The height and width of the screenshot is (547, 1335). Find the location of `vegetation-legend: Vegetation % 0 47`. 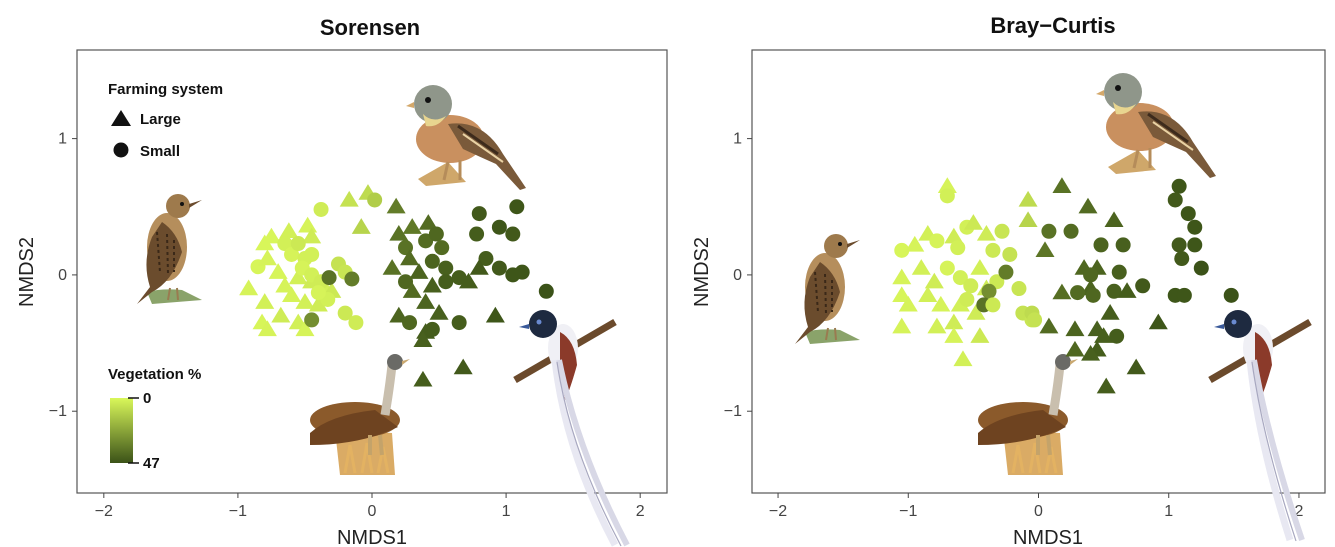

vegetation-legend: Vegetation % 0 47 is located at coordinates (154, 419).